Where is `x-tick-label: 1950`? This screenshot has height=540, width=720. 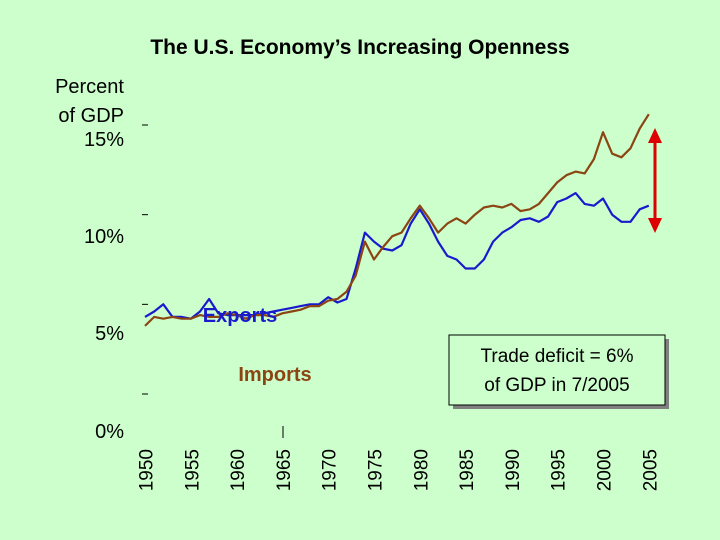 x-tick-label: 1950 is located at coordinates (147, 470).